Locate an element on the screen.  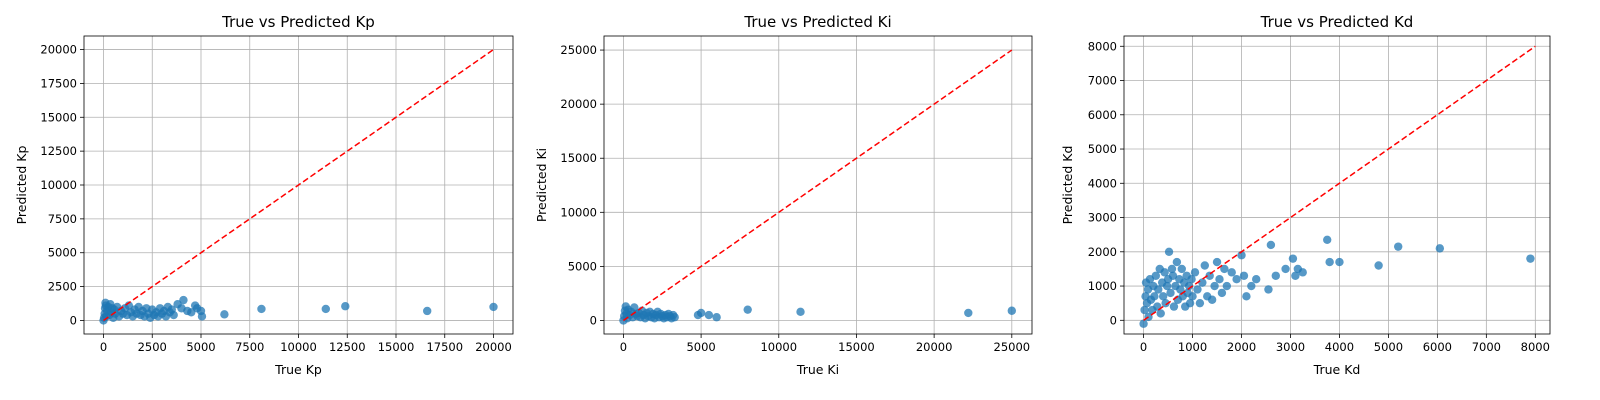
x-tick-label: 3000 is located at coordinates (1290, 347).